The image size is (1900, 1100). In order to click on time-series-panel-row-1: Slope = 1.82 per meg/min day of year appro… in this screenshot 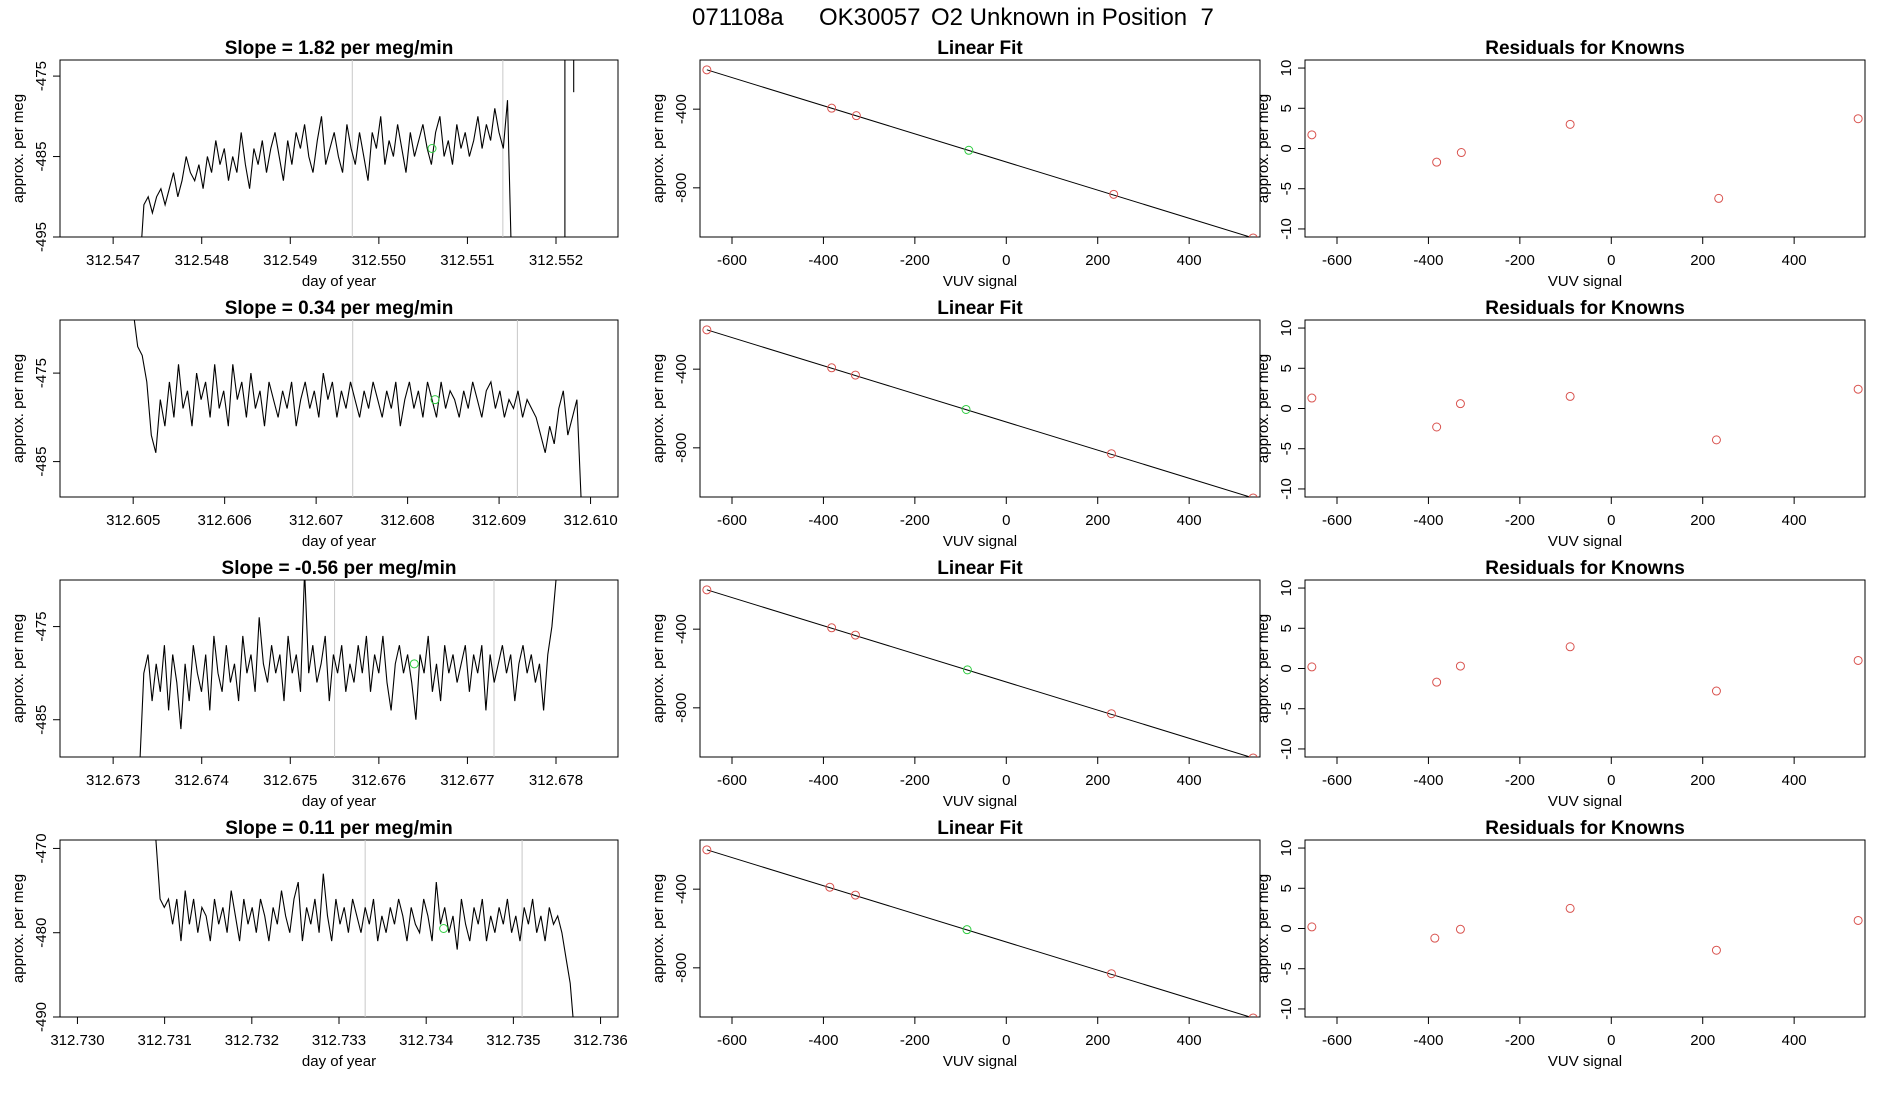, I will do `click(314, 164)`.